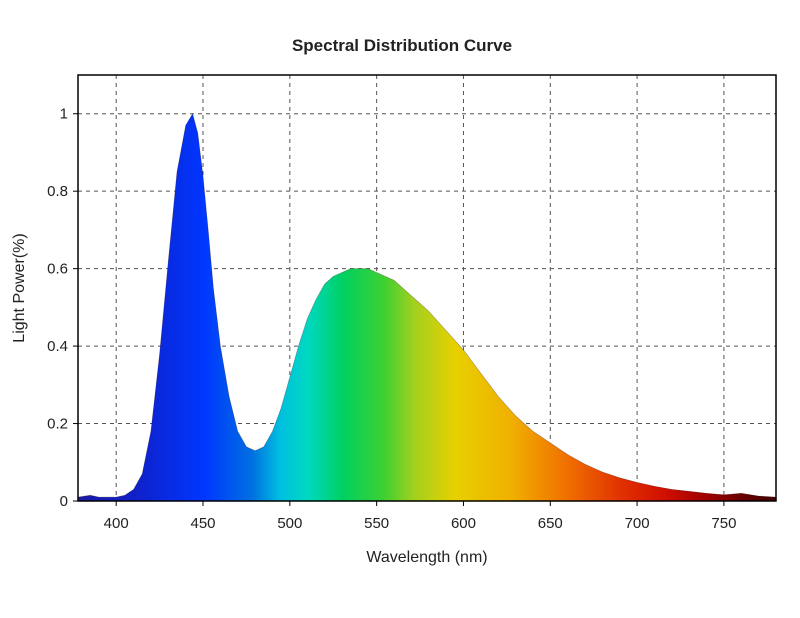 The image size is (800, 618). Describe the element at coordinates (463, 523) in the screenshot. I see `x-tick-label: 600` at that location.